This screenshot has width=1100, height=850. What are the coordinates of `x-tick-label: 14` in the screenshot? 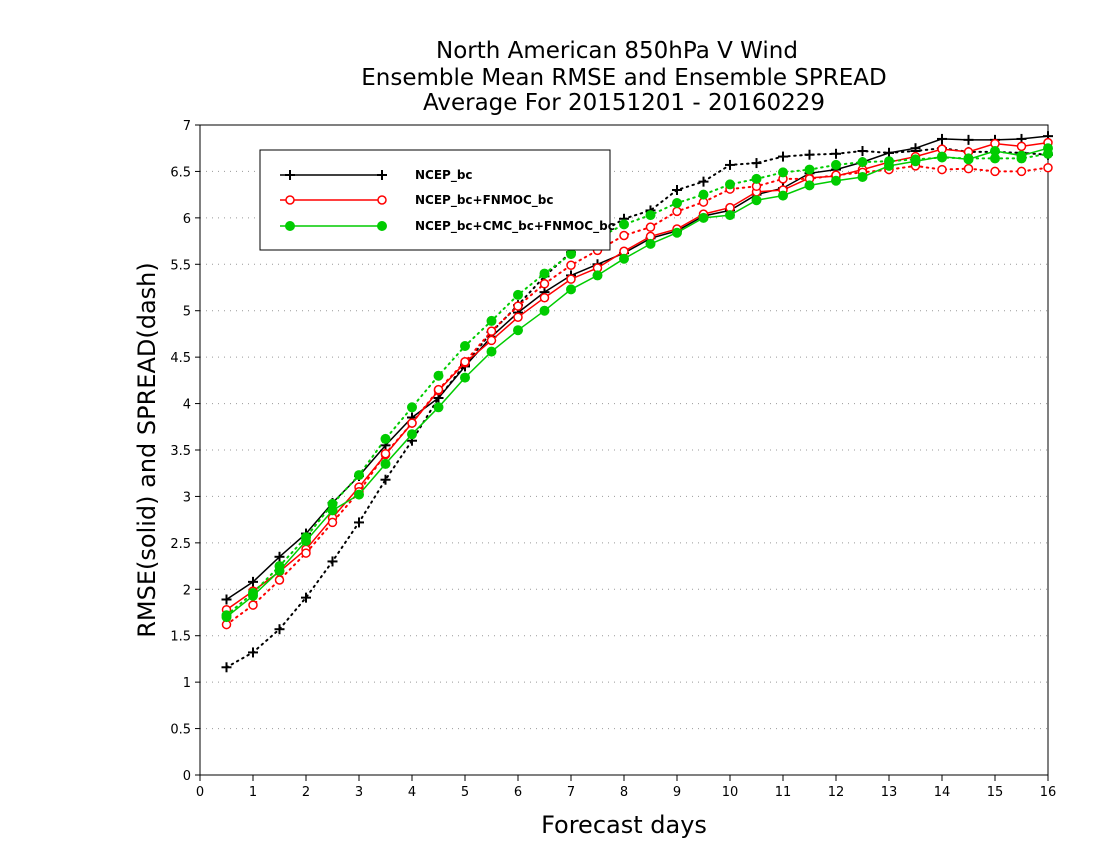 It's located at (942, 792).